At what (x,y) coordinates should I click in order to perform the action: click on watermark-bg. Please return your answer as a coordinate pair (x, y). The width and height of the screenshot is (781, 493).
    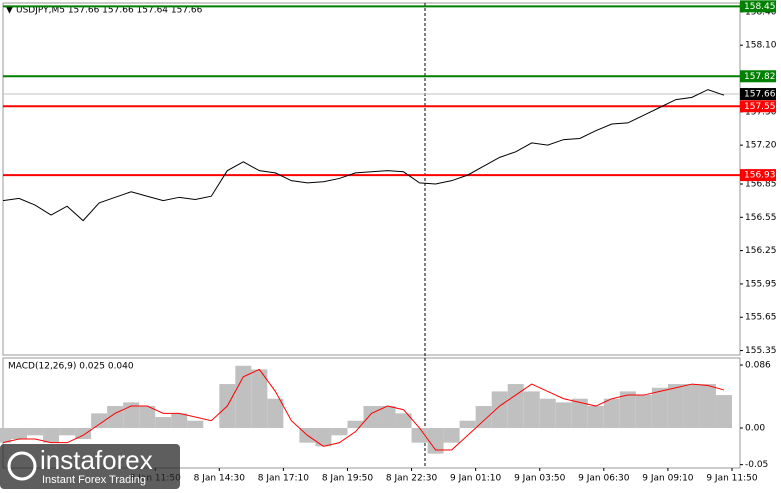
    Looking at the image, I should click on (90, 466).